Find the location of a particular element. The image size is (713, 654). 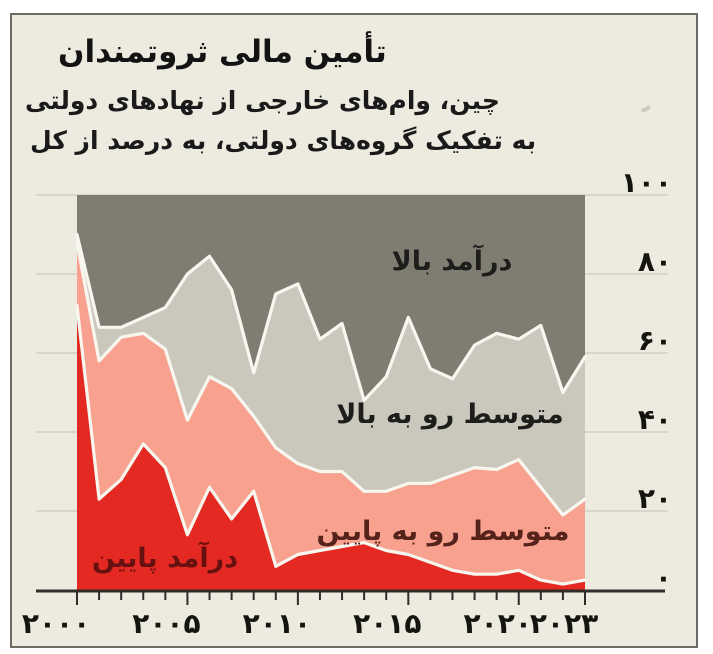

chart-subtitle-line1: چین، وام‌های خارجی از نهادهای دولتی is located at coordinates (262, 100).